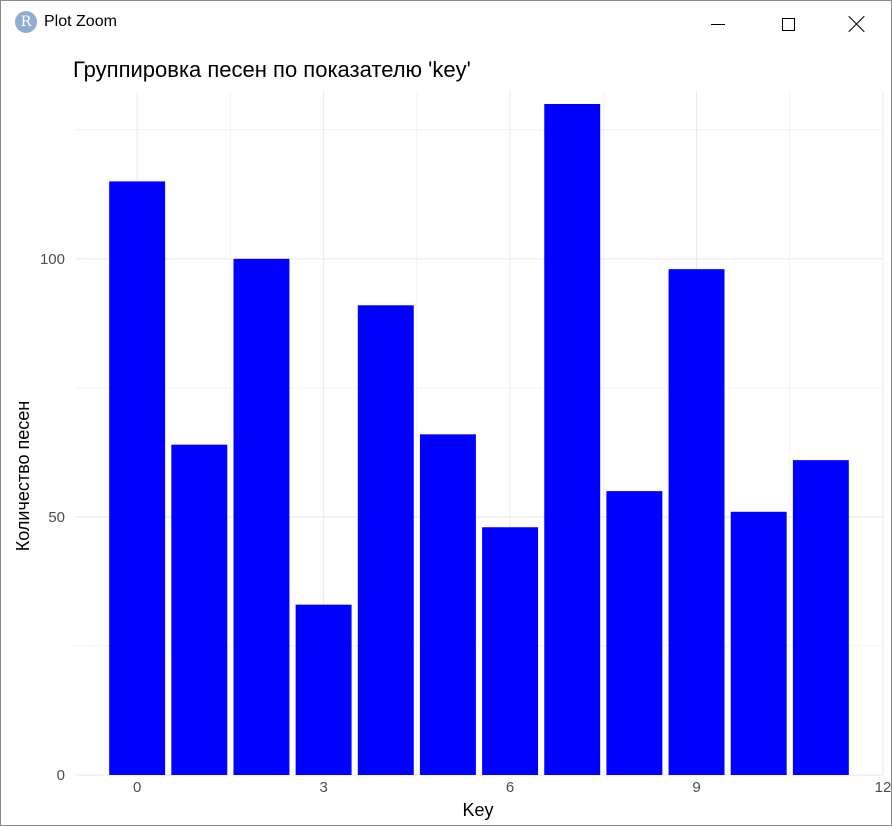 The width and height of the screenshot is (892, 826). I want to click on maximize-icon, so click(788, 24).